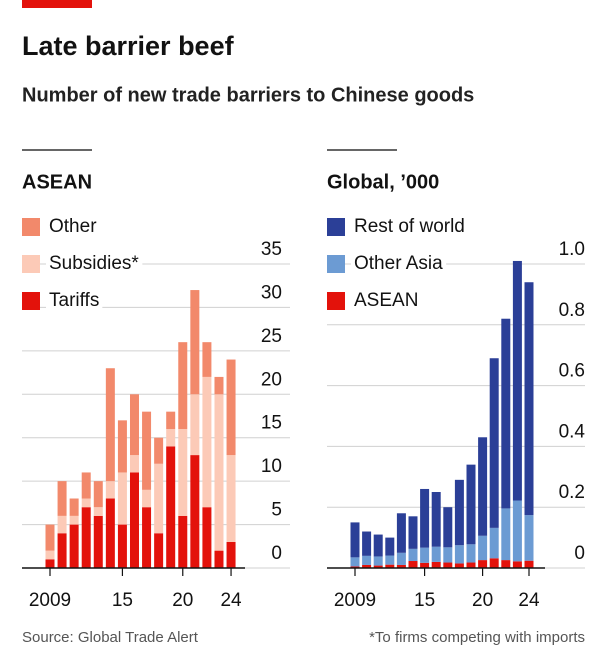  I want to click on legend-label: Other, so click(73, 226).